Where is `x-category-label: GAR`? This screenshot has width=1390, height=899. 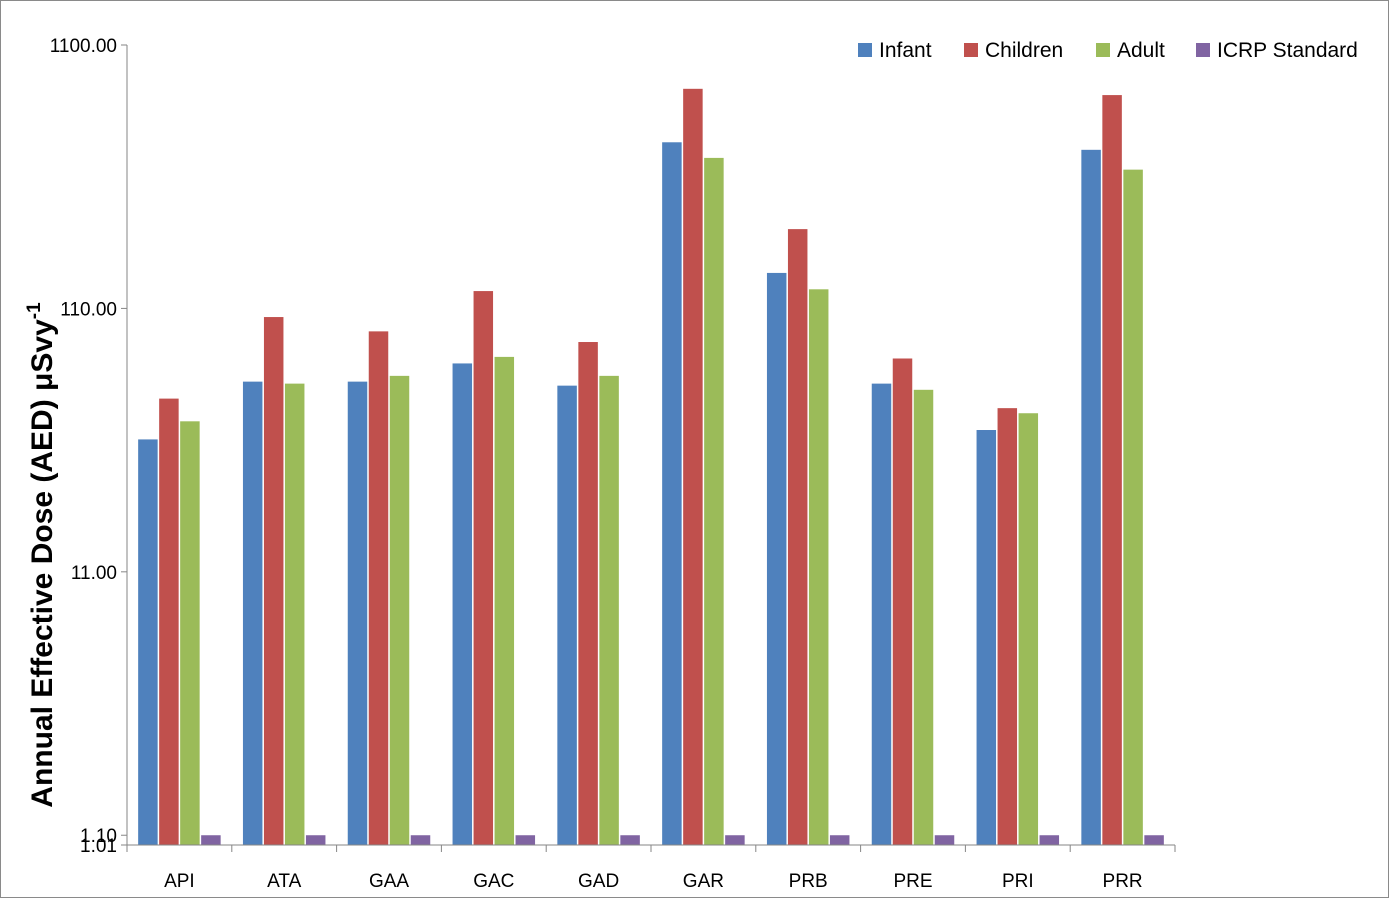
x-category-label: GAR is located at coordinates (703, 881).